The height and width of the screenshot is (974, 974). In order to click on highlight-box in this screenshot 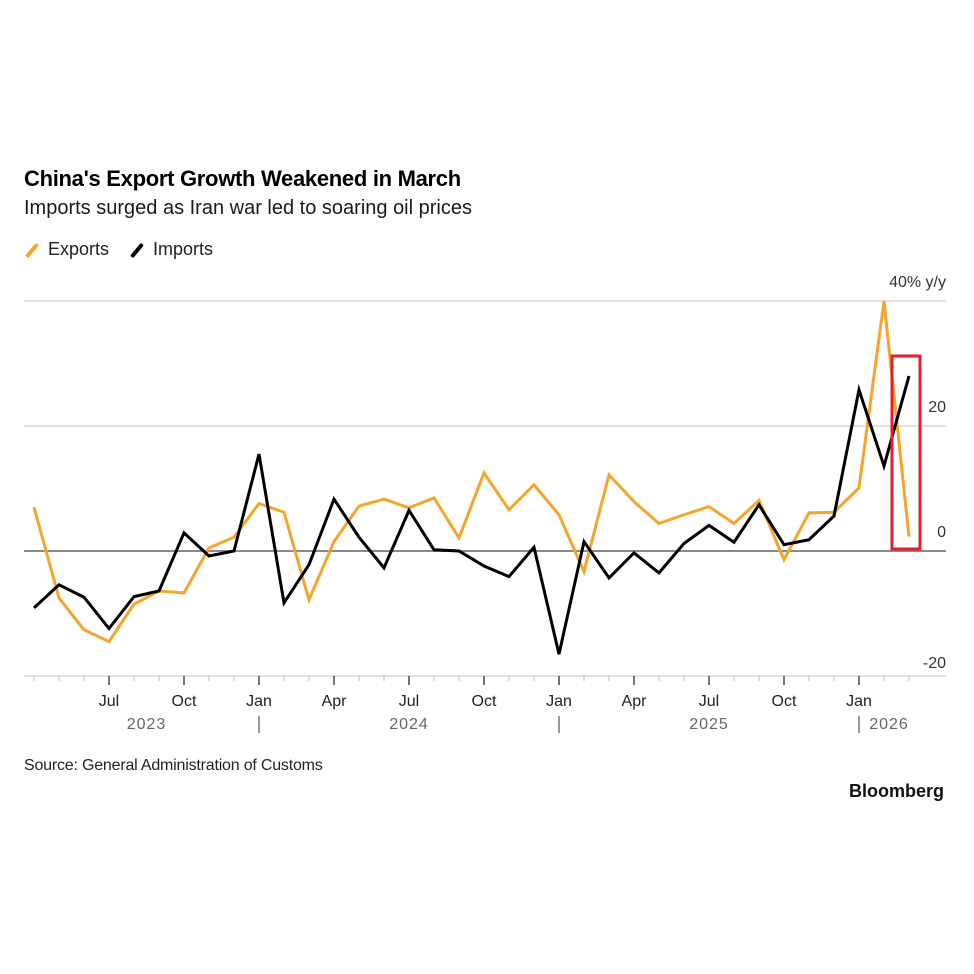, I will do `click(906, 452)`.